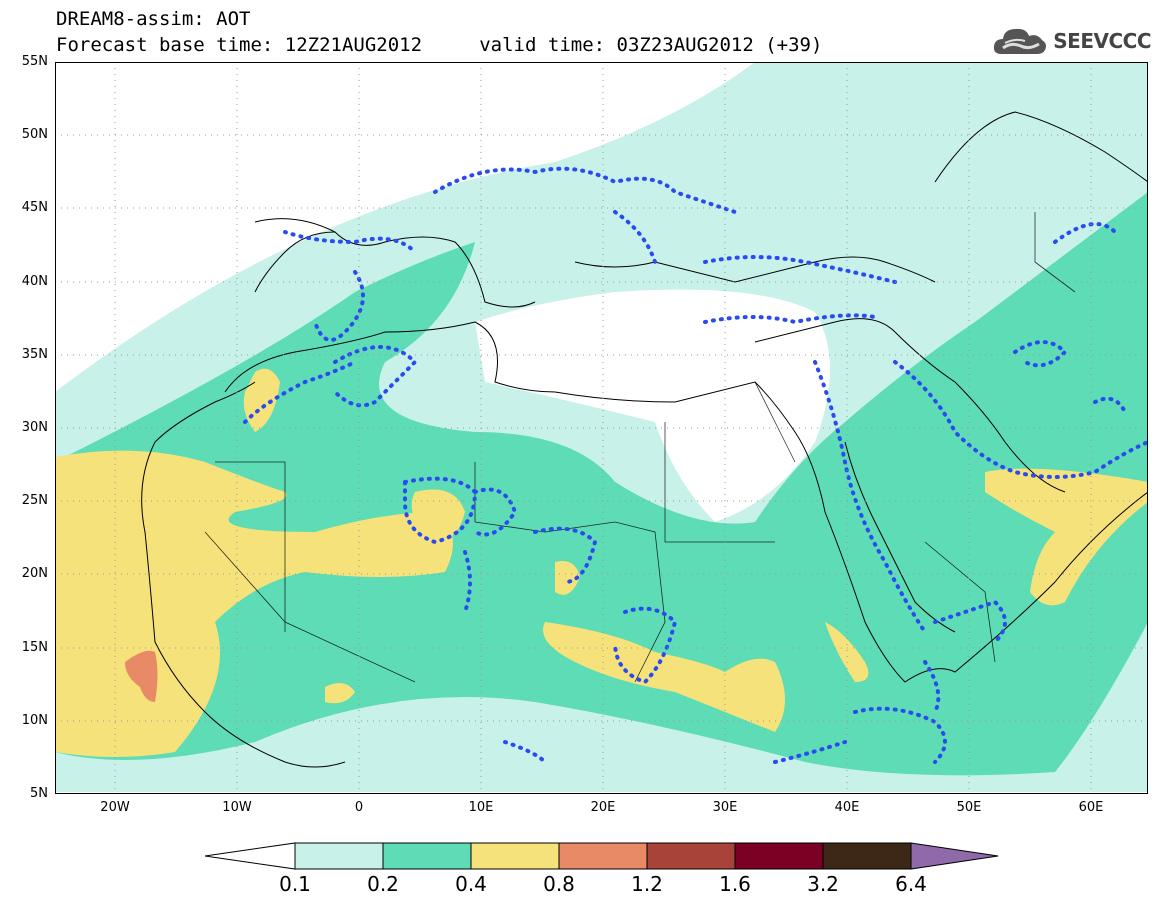 The width and height of the screenshot is (1165, 905). I want to click on legend-label: 0.4, so click(471, 884).